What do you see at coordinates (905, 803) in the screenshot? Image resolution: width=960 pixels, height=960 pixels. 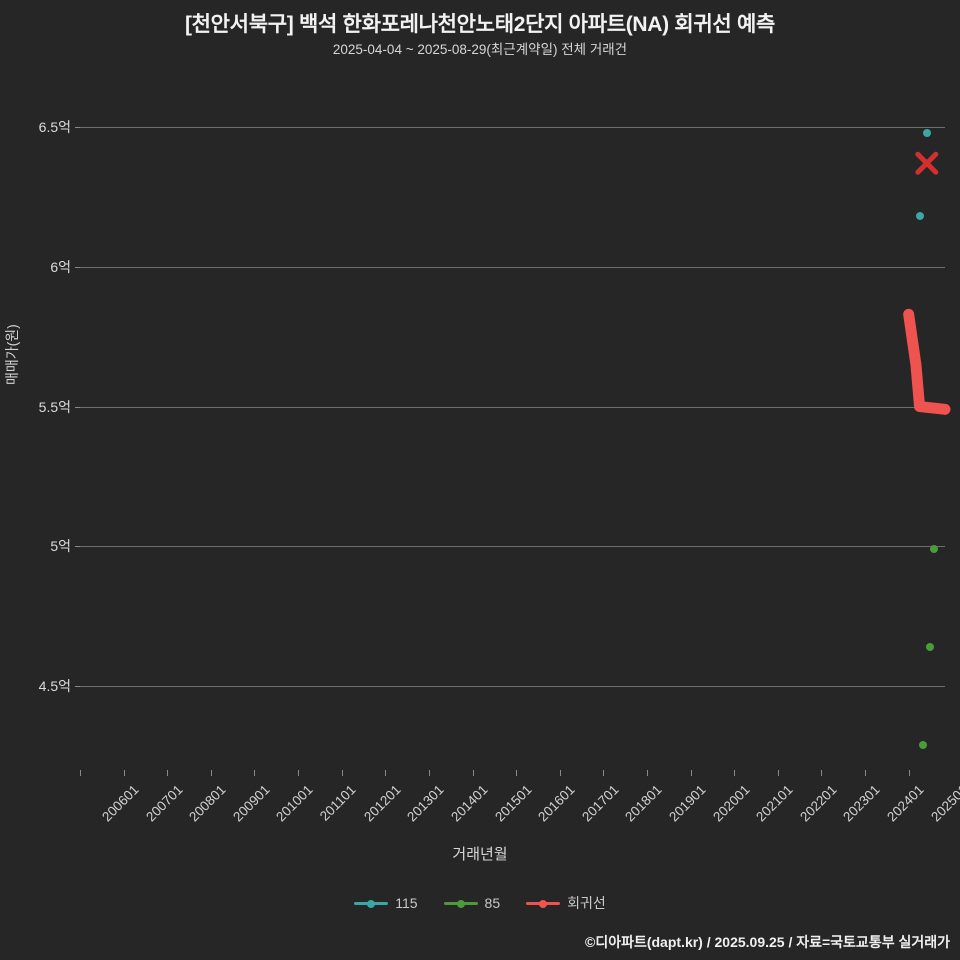 I see `x-tick-label: 202401` at bounding box center [905, 803].